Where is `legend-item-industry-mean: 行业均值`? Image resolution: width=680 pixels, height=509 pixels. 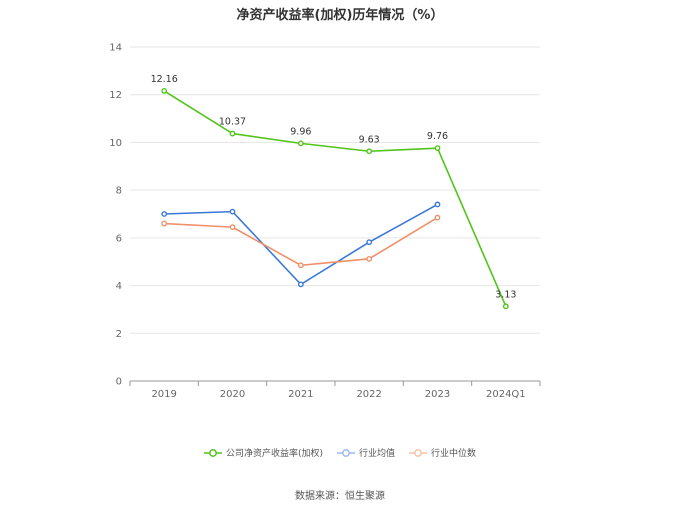 legend-item-industry-mean: 行业均值 is located at coordinates (366, 452).